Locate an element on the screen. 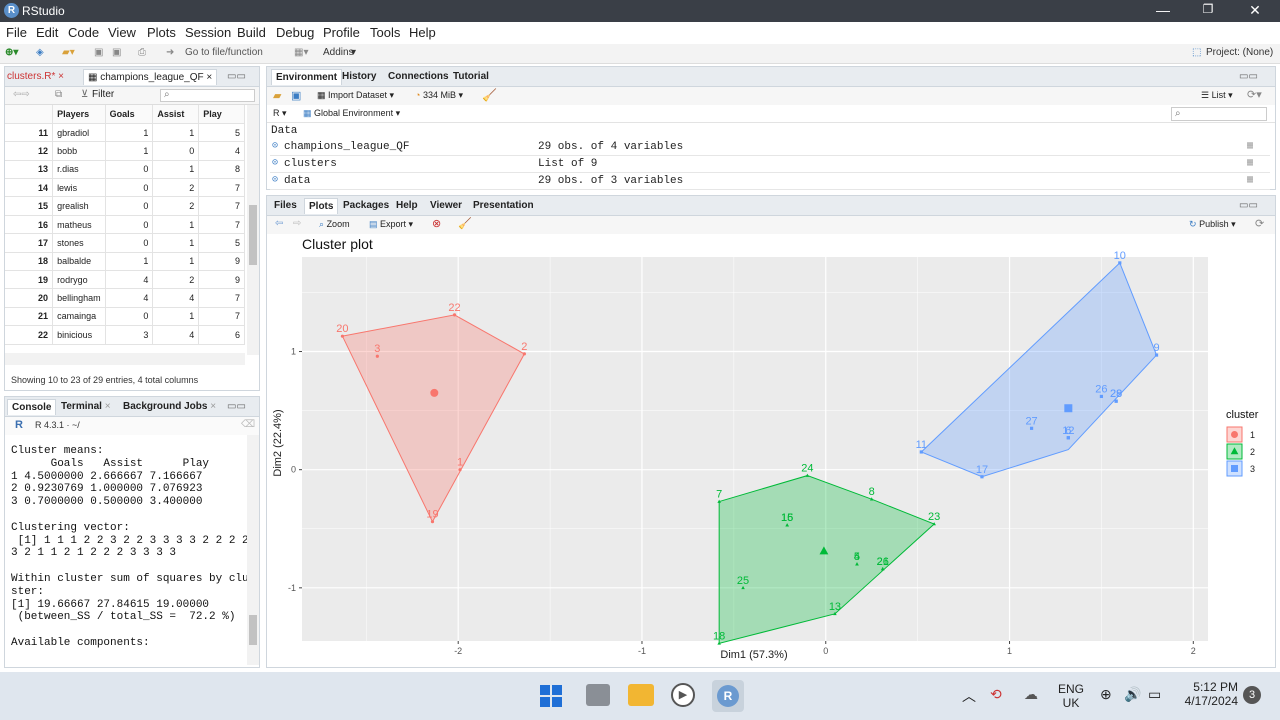 This screenshot has width=1280, height=720. column-header: Players is located at coordinates (79, 114).